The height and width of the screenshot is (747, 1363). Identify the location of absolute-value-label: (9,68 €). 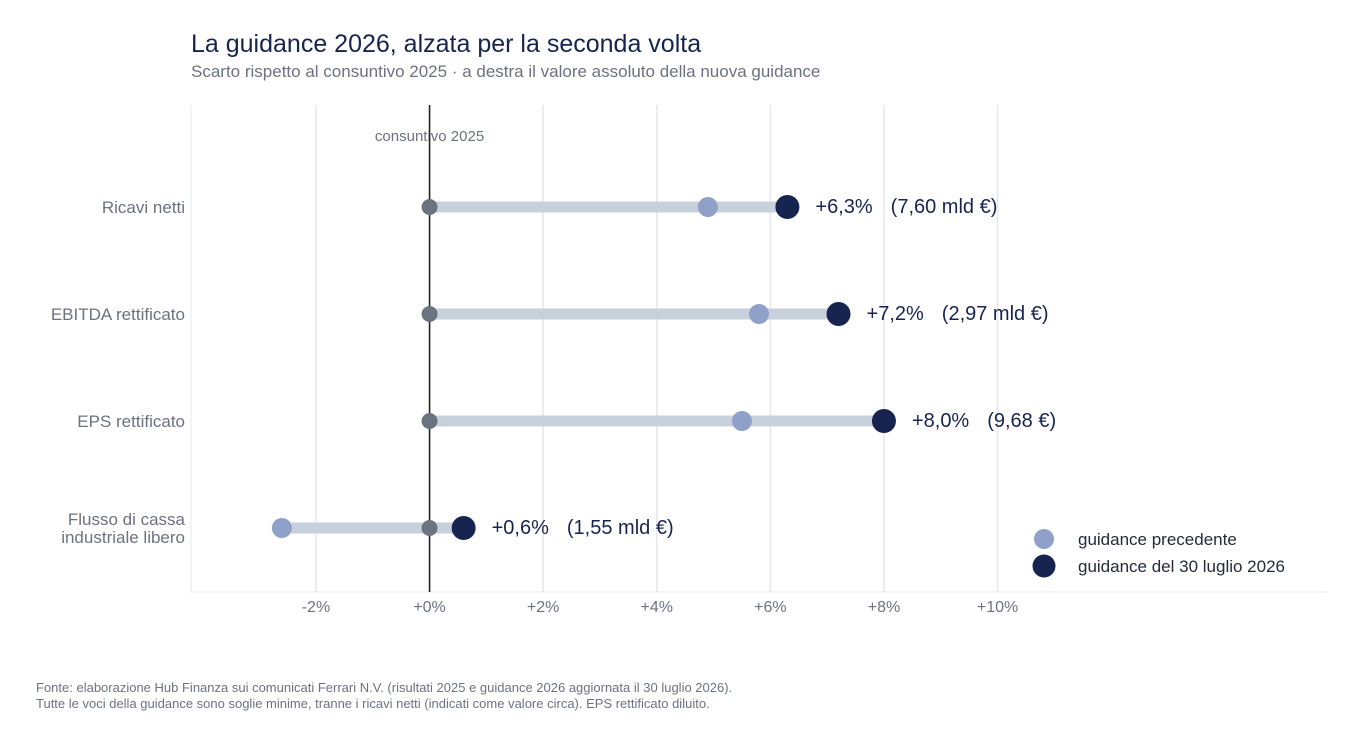
(1021, 421).